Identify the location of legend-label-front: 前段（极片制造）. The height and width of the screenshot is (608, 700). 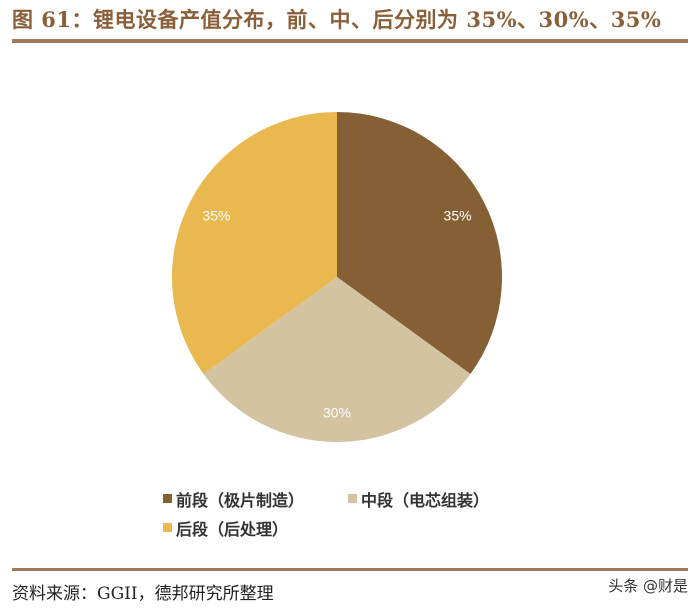
(240, 500).